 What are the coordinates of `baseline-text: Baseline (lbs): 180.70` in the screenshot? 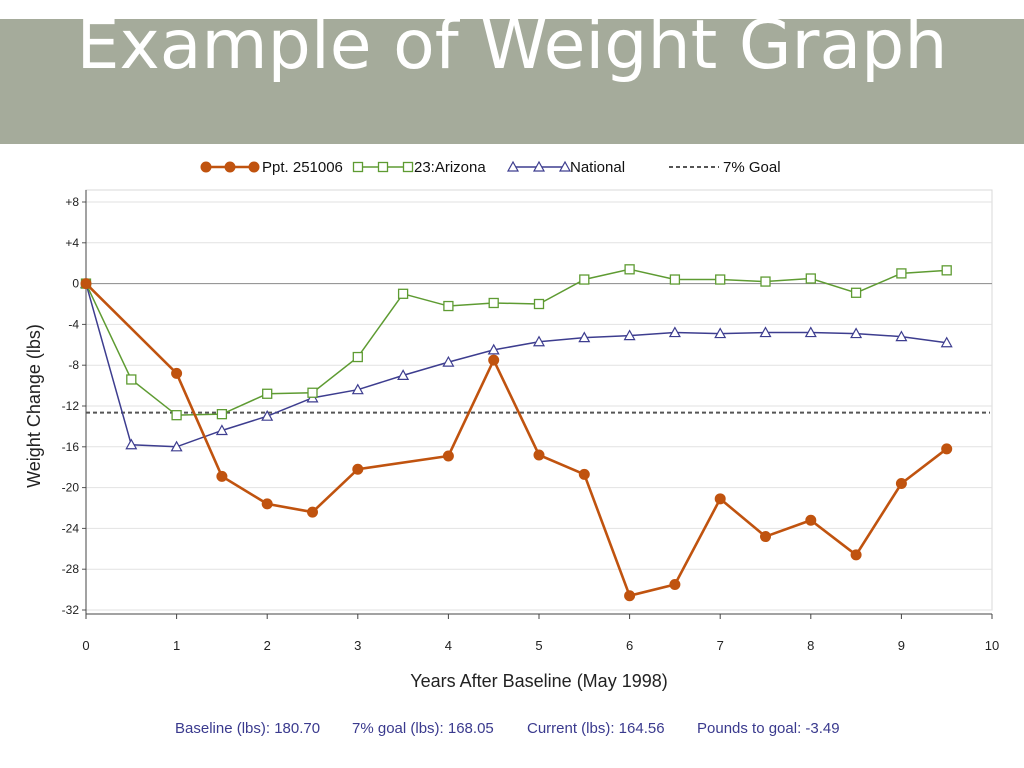 It's located at (248, 728).